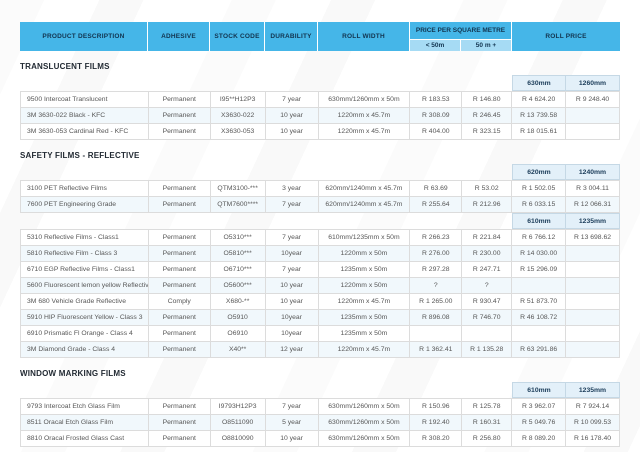 This screenshot has width=640, height=452. What do you see at coordinates (593, 204) in the screenshot?
I see `cell-roll-price-2: R 12 066.31` at bounding box center [593, 204].